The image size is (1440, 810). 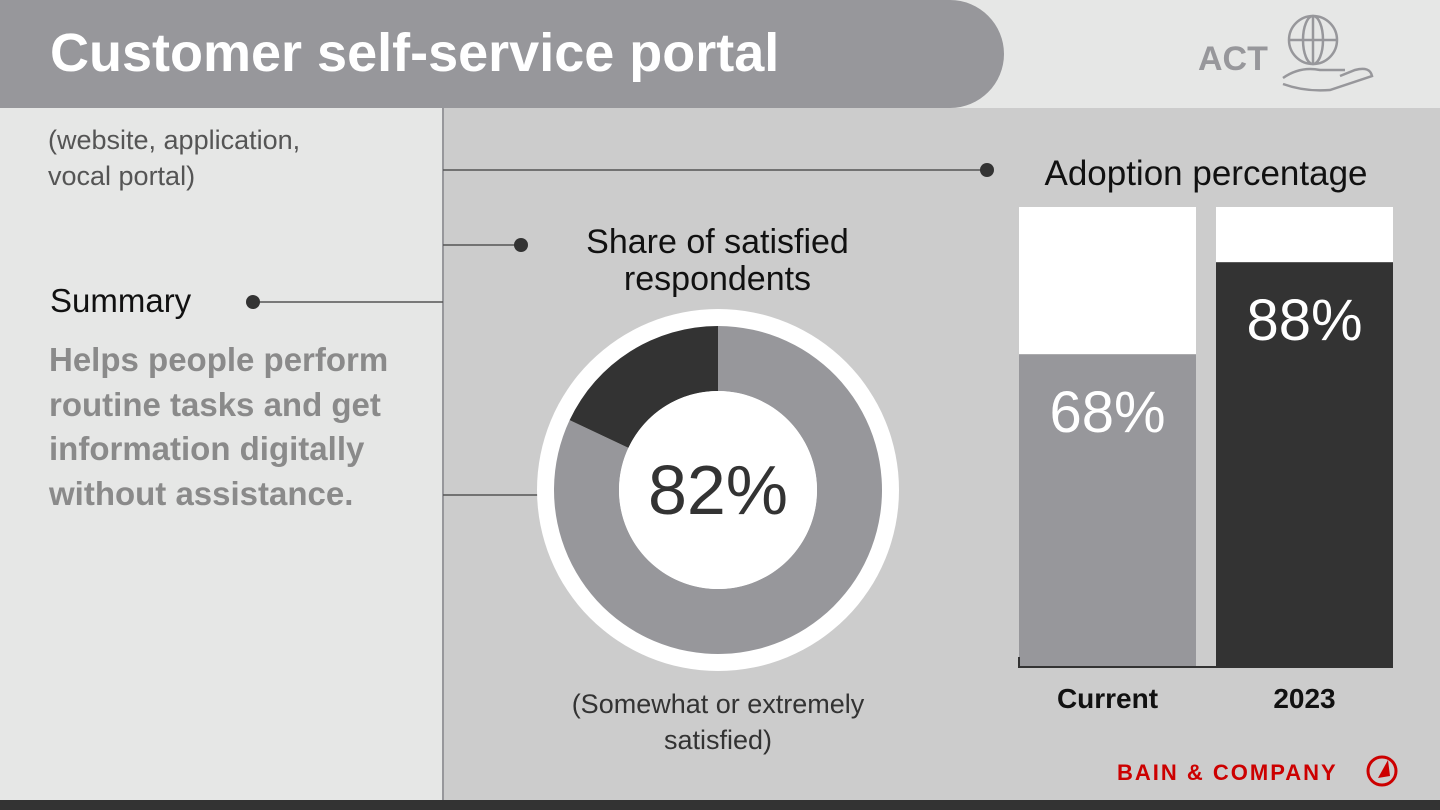 I want to click on donut-label: 82%, so click(x=718, y=490).